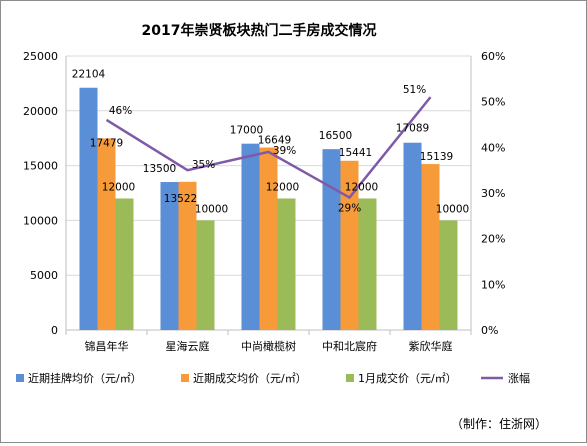 Image resolution: width=587 pixels, height=446 pixels. I want to click on category-label: 中尚橄榄树, so click(268, 346).